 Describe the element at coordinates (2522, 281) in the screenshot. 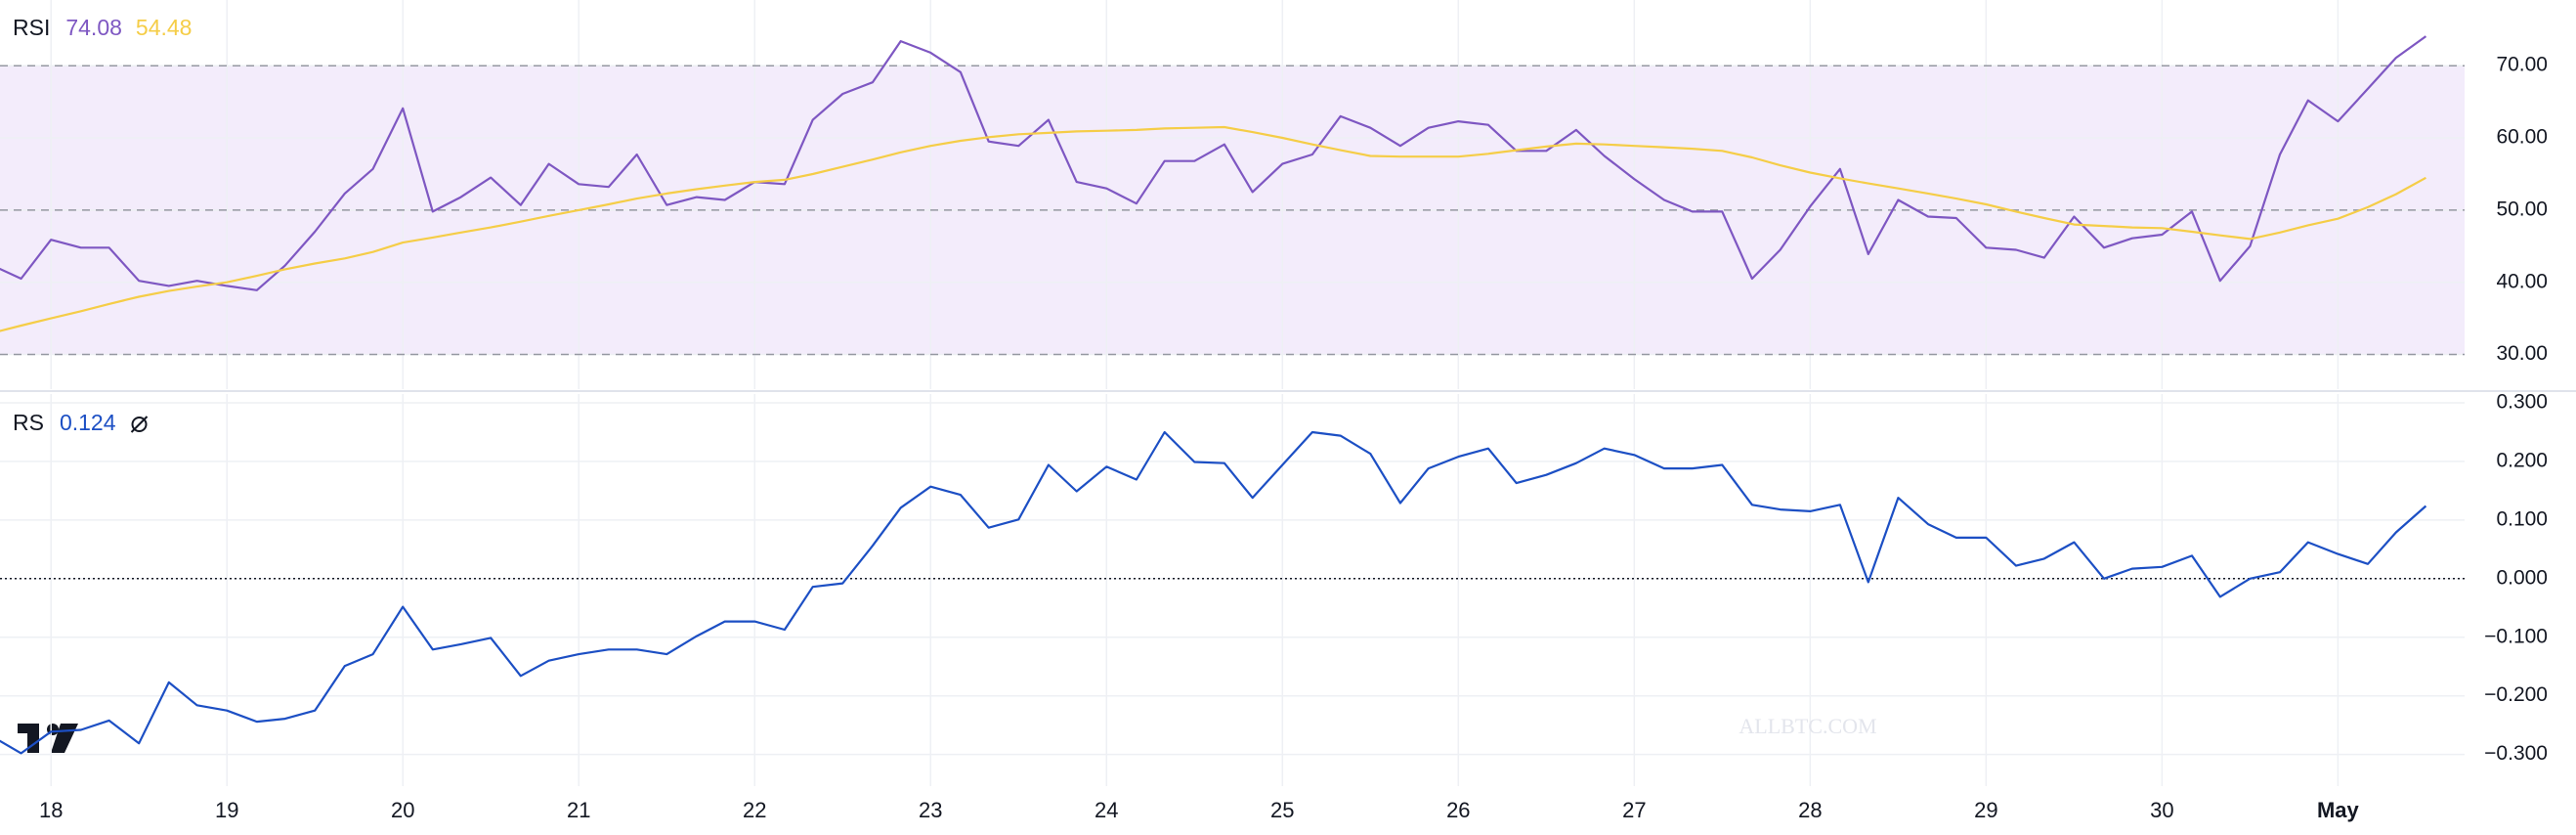

I see `y-tick-label: 40.00` at that location.